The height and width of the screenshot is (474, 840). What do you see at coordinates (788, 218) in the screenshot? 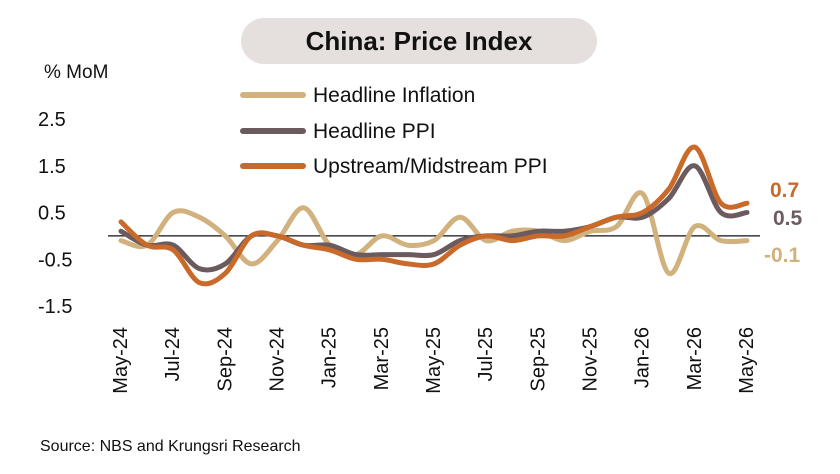
I see `end-value-label: 0.5` at bounding box center [788, 218].